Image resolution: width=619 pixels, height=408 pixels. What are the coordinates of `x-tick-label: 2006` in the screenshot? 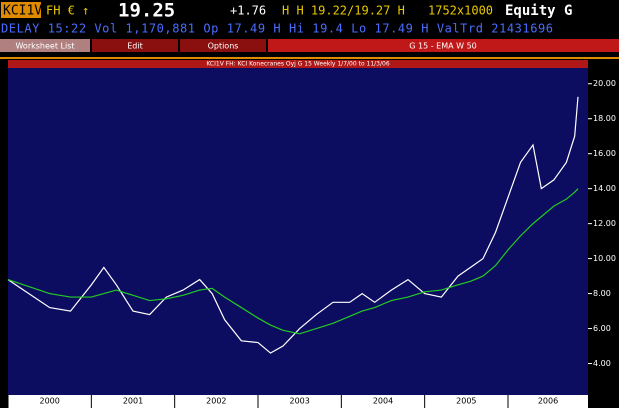 It's located at (548, 401).